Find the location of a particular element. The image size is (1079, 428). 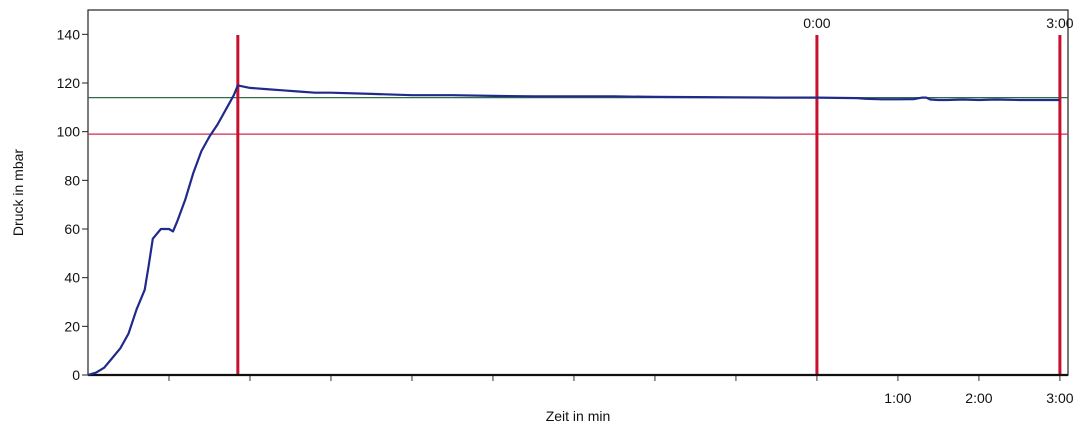

x-axis-label: Zeit in min is located at coordinates (578, 416).